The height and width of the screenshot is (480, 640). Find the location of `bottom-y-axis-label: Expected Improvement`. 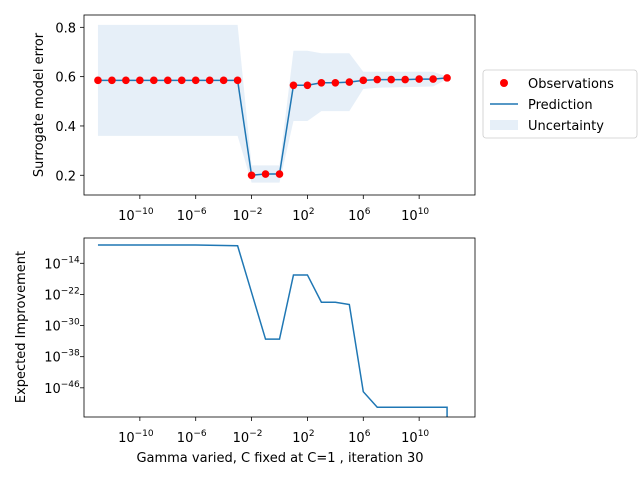

bottom-y-axis-label: Expected Improvement is located at coordinates (21, 327).